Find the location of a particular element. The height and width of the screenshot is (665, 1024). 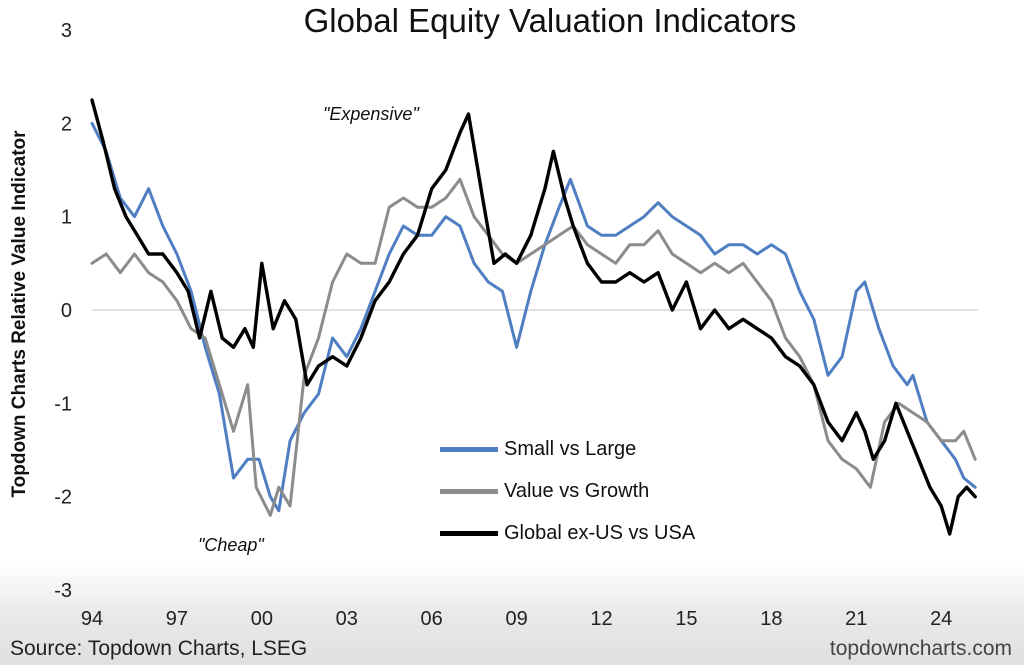

x-tick-label: 15 is located at coordinates (686, 619).